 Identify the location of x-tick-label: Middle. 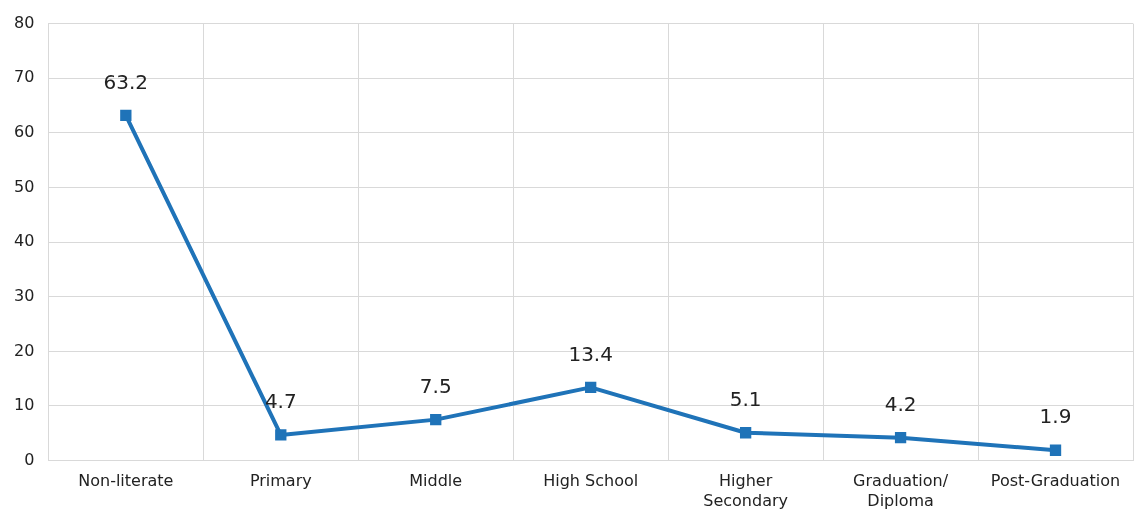
(436, 481).